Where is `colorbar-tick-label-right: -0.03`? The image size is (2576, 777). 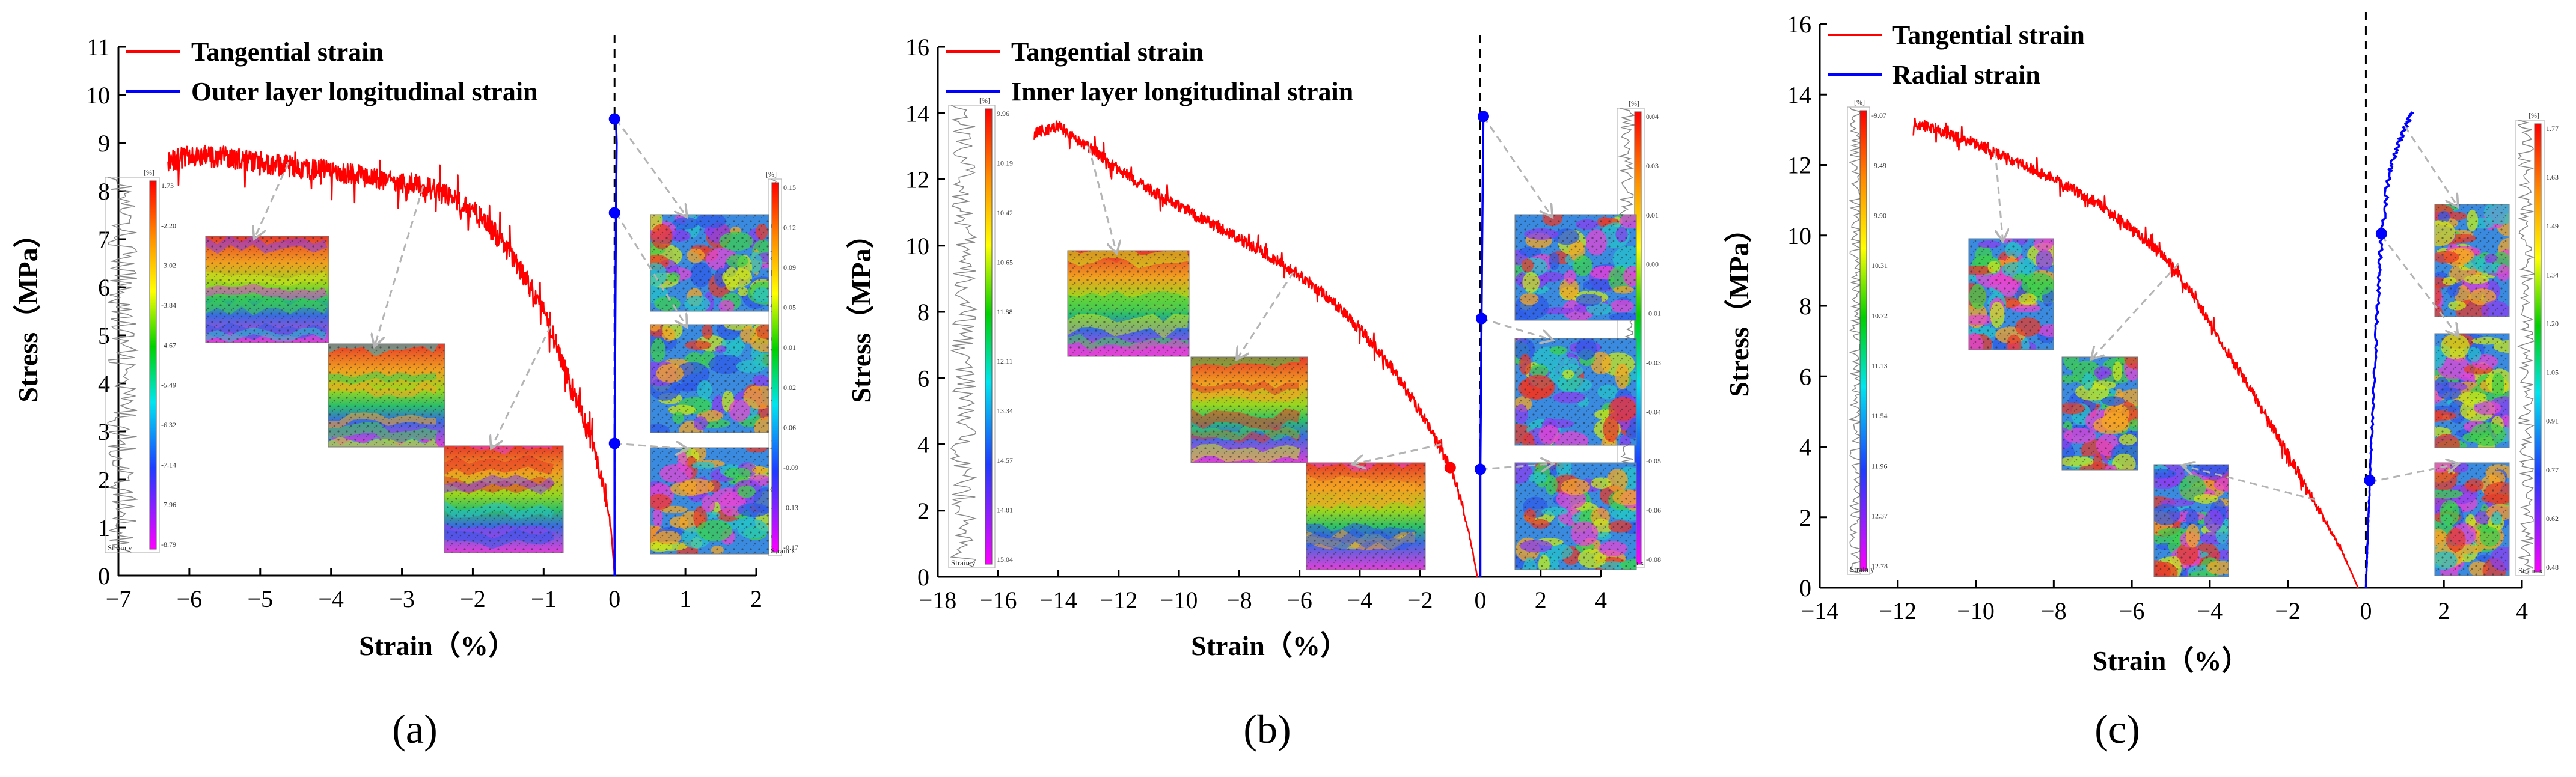 colorbar-tick-label-right: -0.03 is located at coordinates (1653, 362).